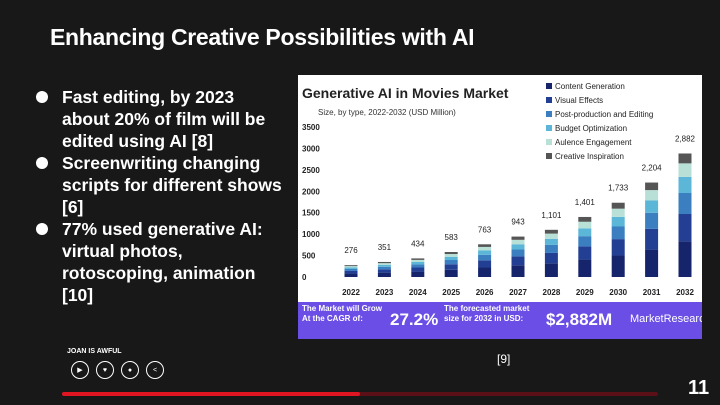 The image size is (720, 405). What do you see at coordinates (618, 188) in the screenshot?
I see `data-label: 1,733` at bounding box center [618, 188].